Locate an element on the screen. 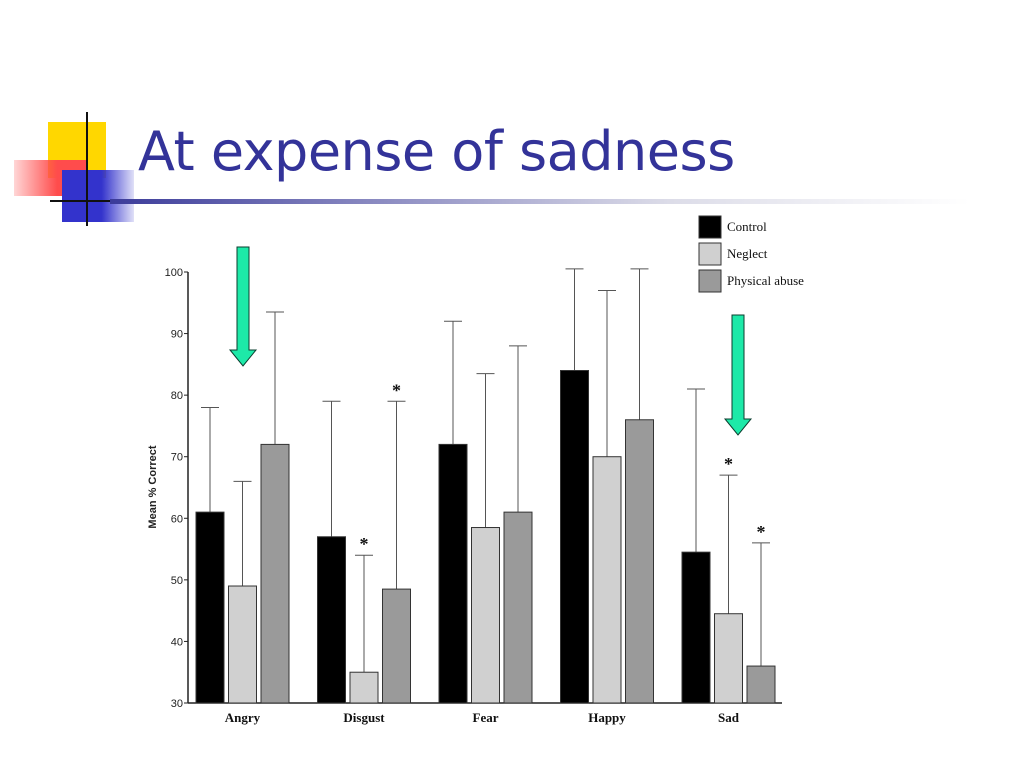  bar-sad-neglect is located at coordinates (728, 658).